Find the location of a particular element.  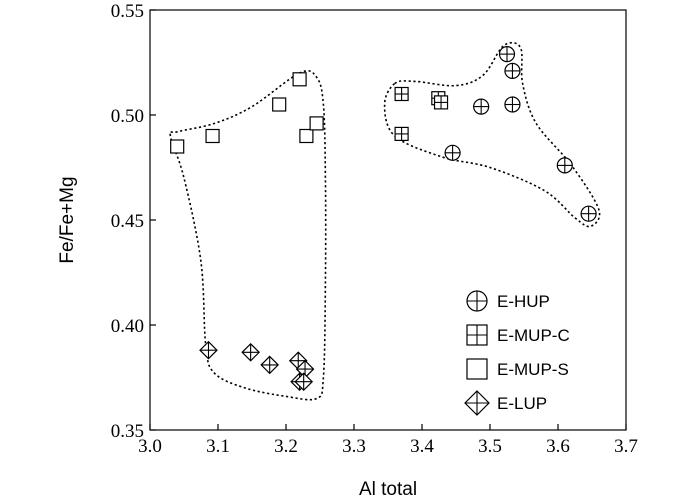

y-tick-label: 0.45 is located at coordinates (127, 221).